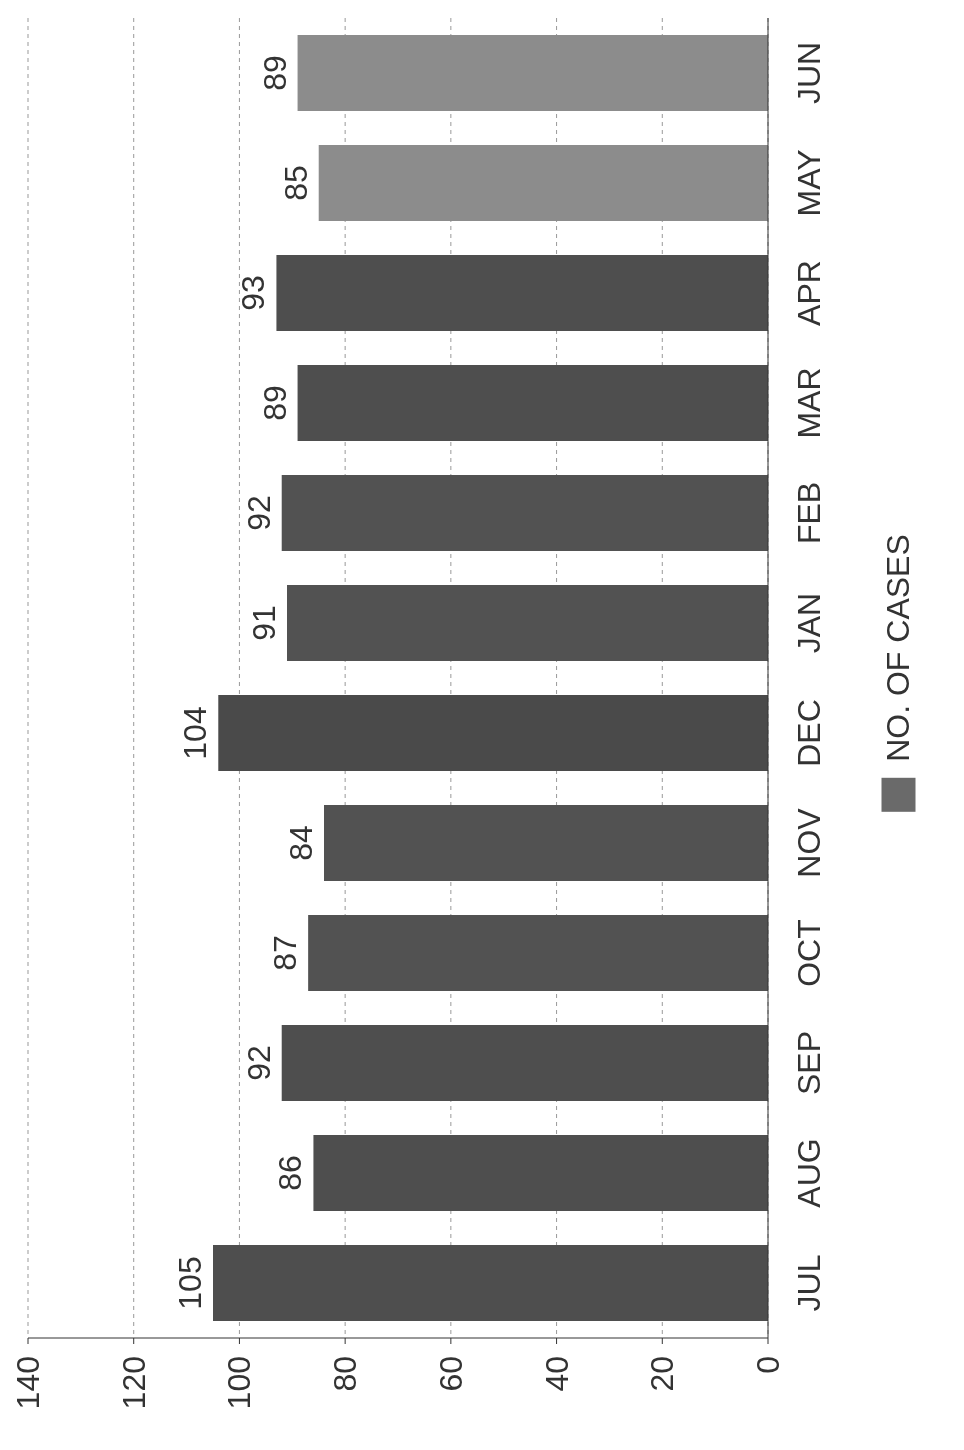 The width and height of the screenshot is (964, 1450). What do you see at coordinates (239, 1383) in the screenshot?
I see `x-tick-label: 100` at bounding box center [239, 1383].